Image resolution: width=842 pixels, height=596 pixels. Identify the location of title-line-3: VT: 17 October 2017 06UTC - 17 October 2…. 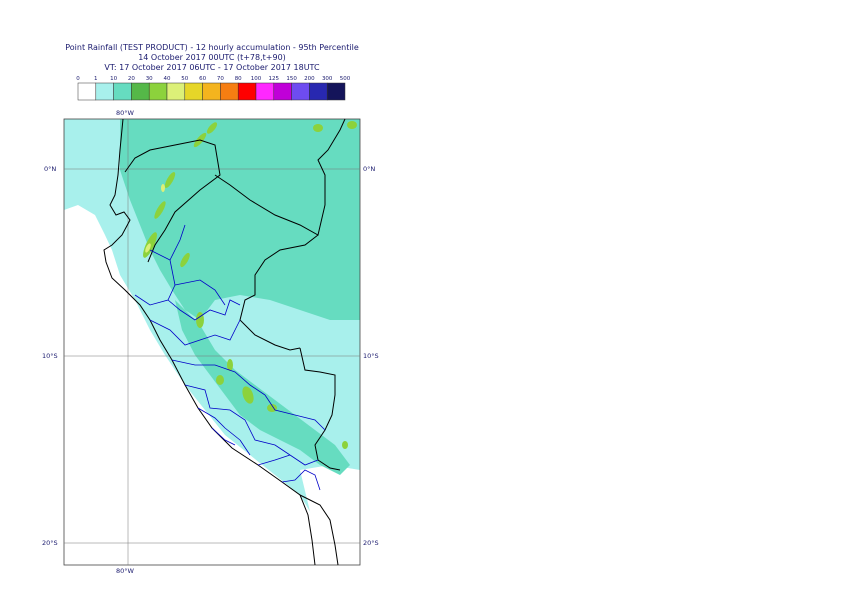
(212, 67).